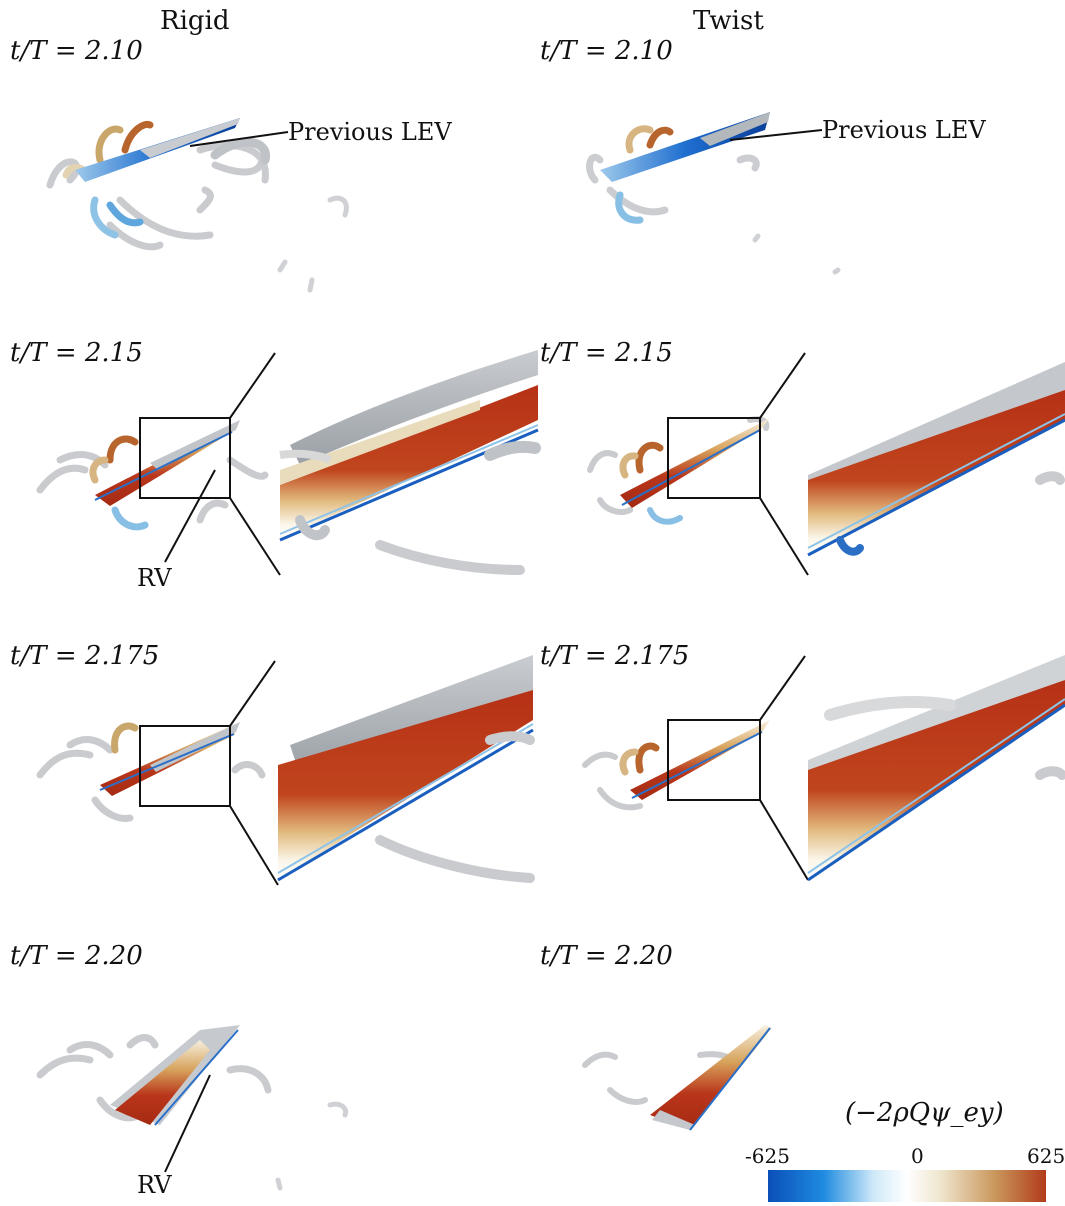  I want to click on panel-rigid-2.175, so click(151, 772).